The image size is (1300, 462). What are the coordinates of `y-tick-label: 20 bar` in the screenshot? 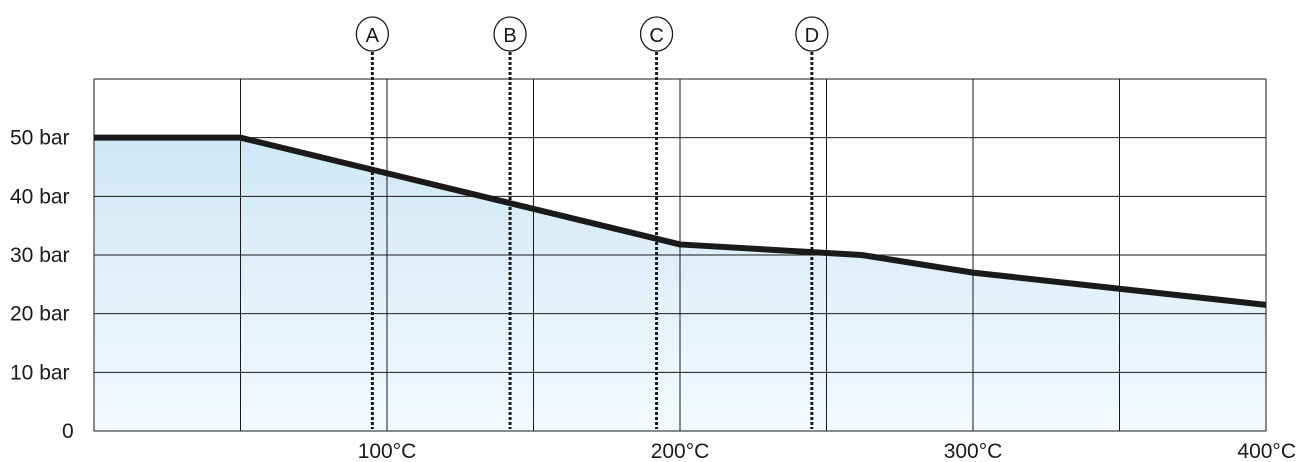 It's located at (40, 314).